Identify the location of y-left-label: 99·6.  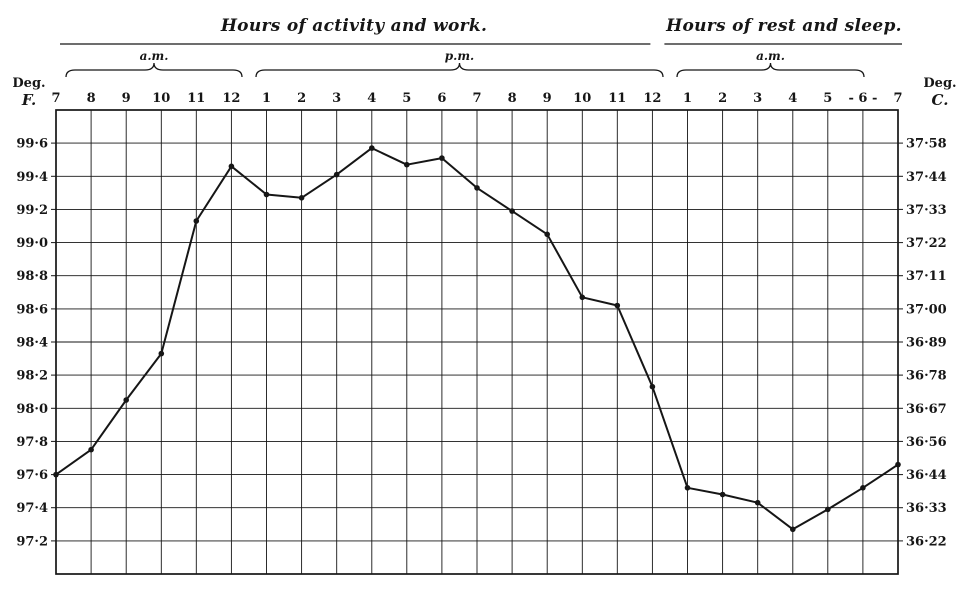
(32, 144).